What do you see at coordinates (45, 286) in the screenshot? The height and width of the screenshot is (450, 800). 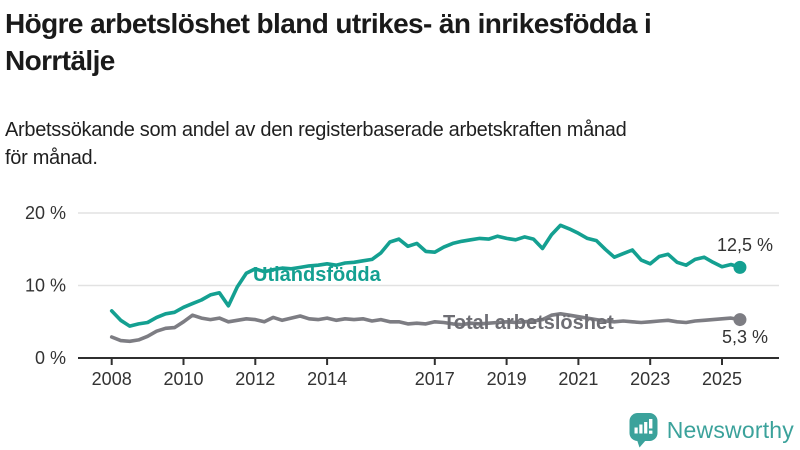 I see `y-tick-label-10: 10 %` at bounding box center [45, 286].